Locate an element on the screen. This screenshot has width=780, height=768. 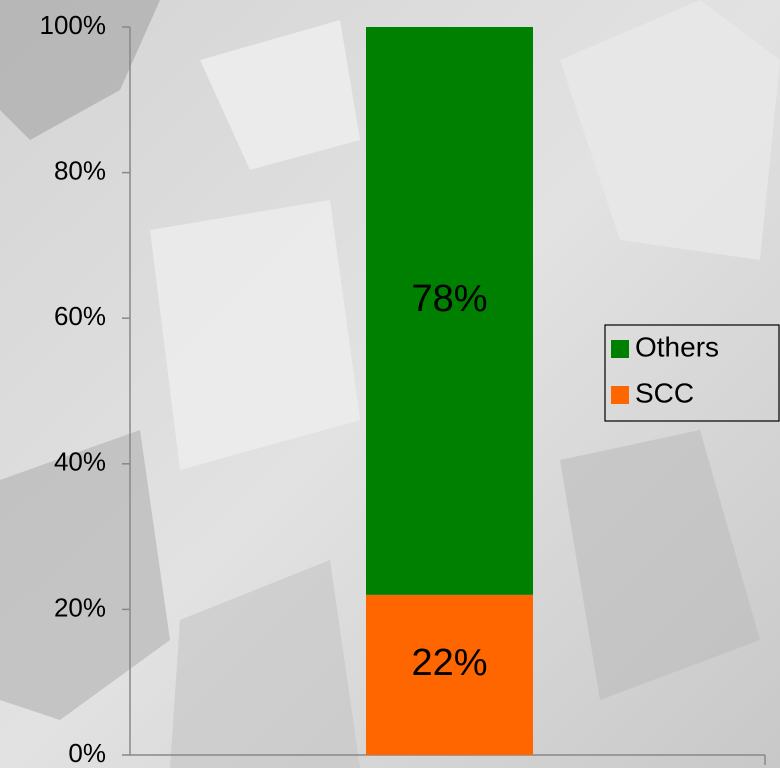
value-label: 78% is located at coordinates (449, 299).